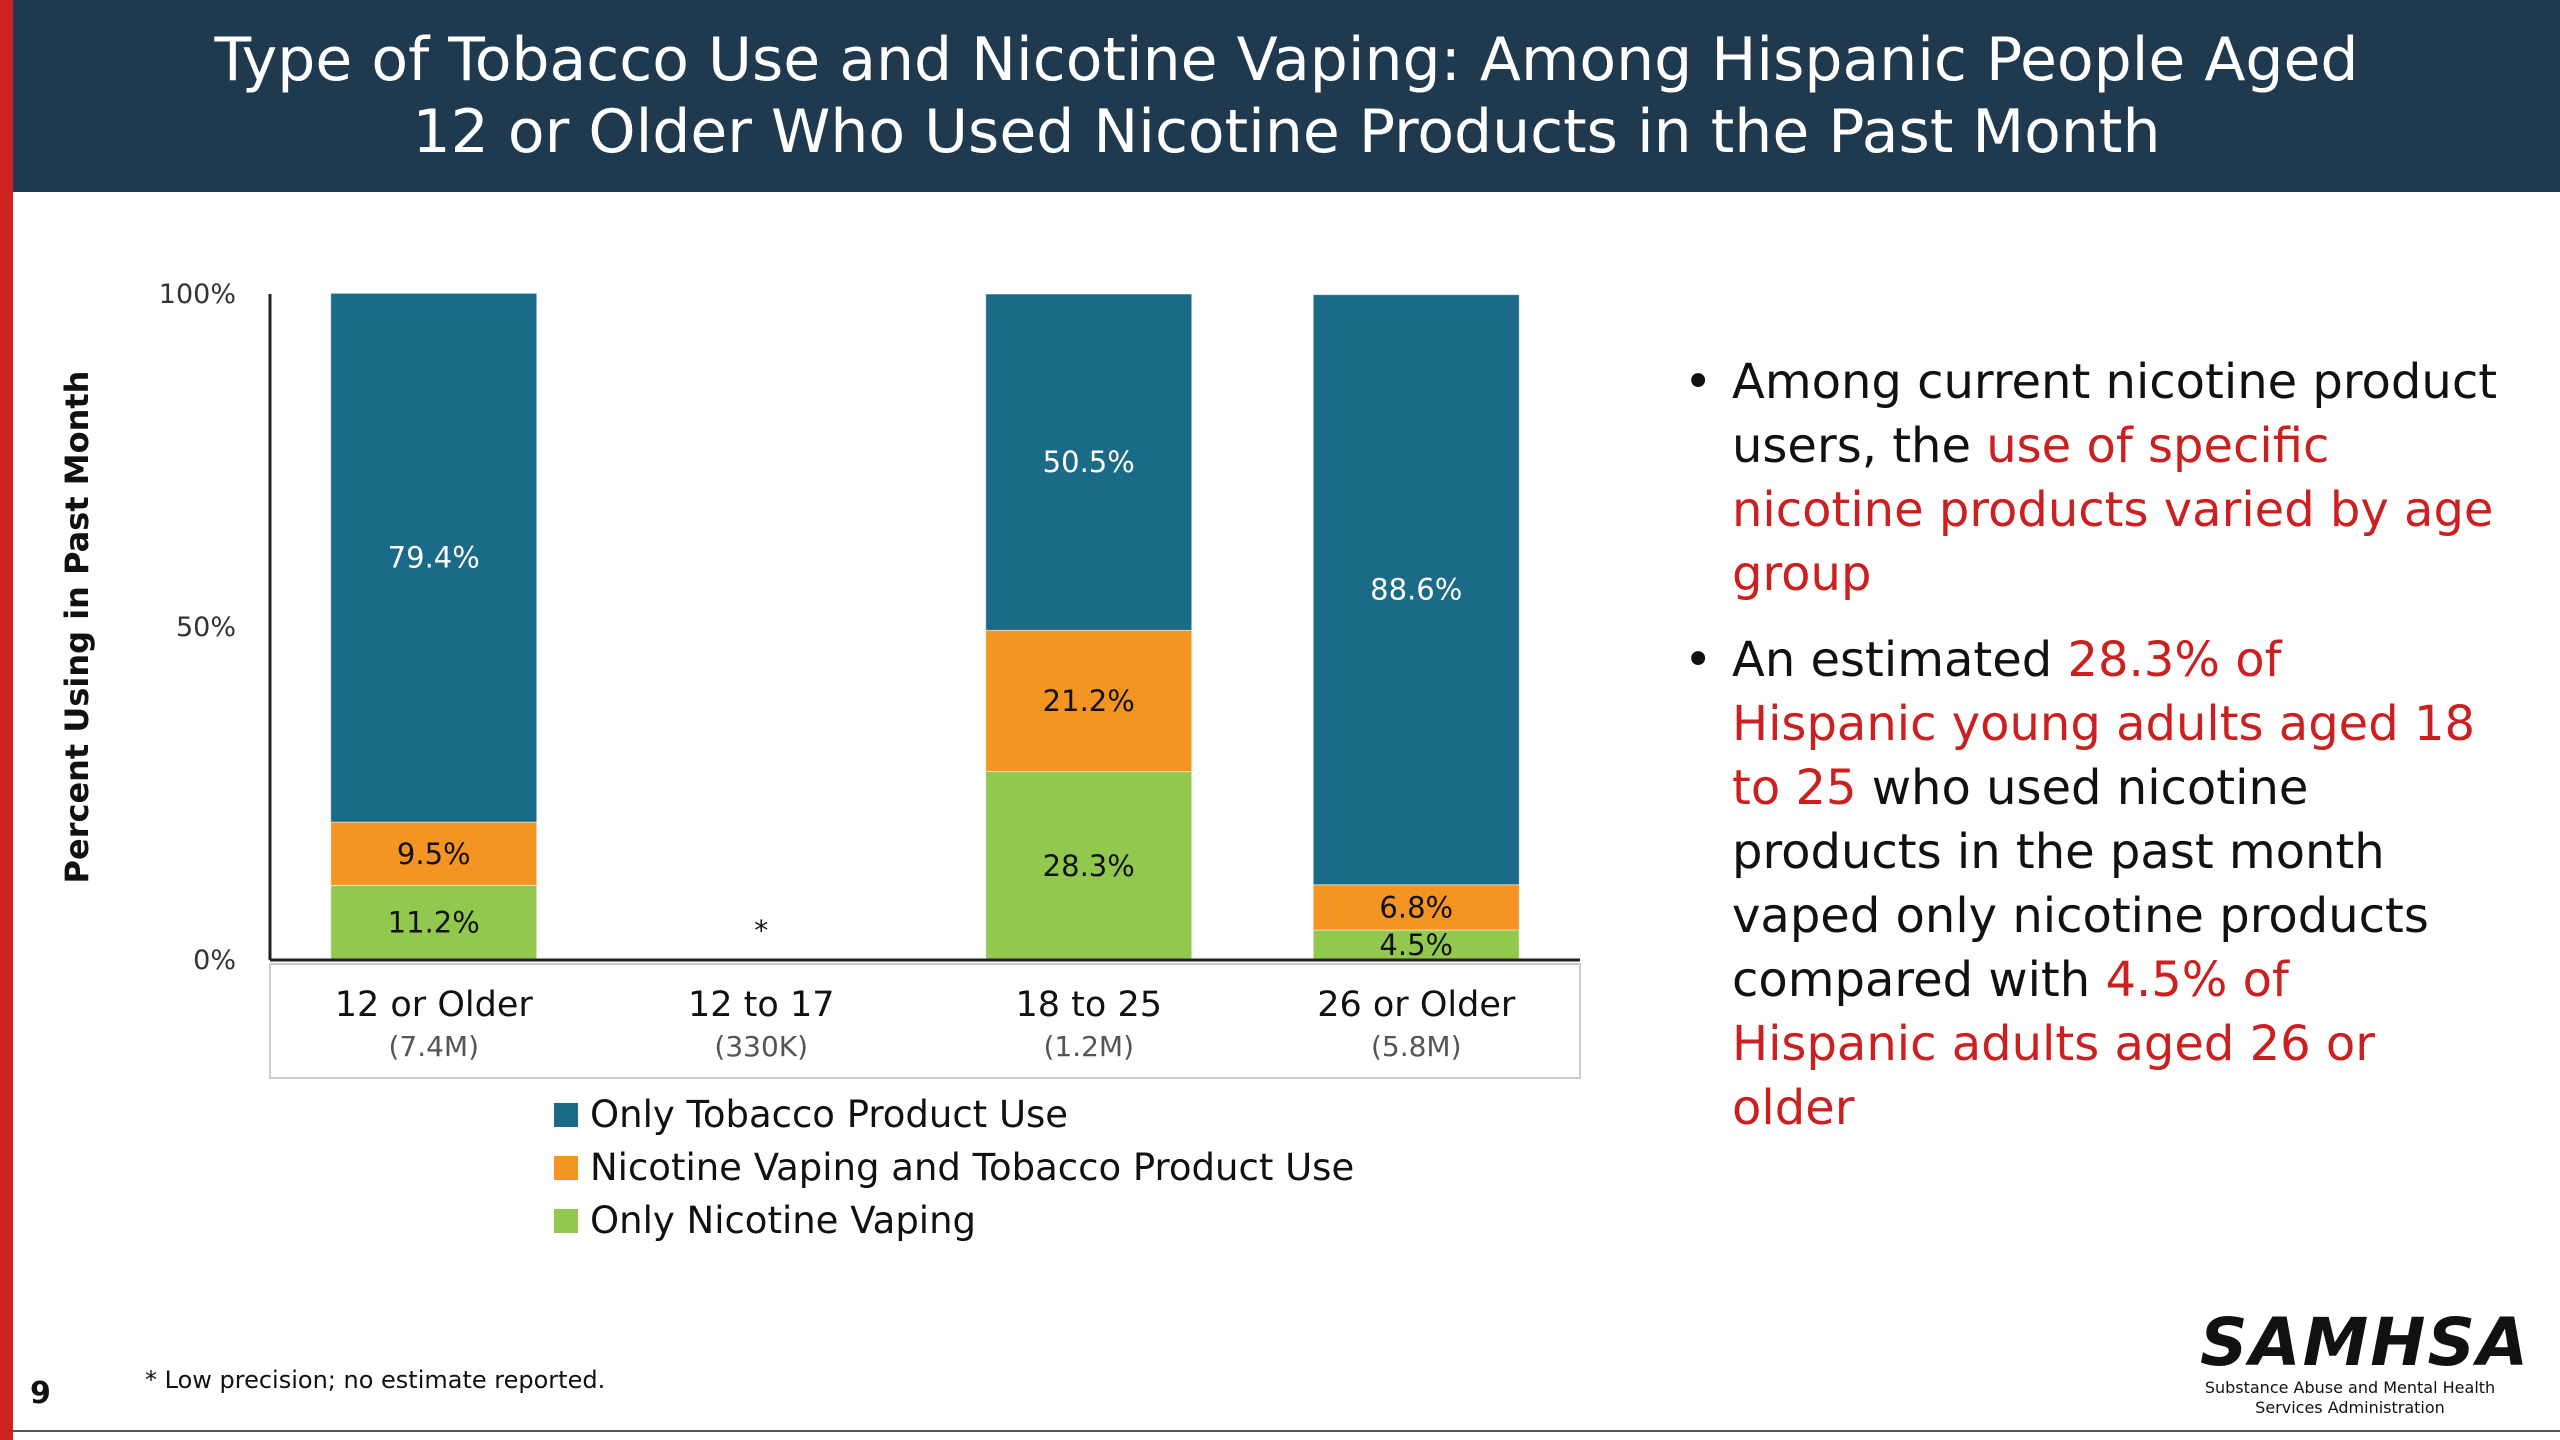 This screenshot has width=2560, height=1440. I want to click on data-label: 21.2%, so click(1089, 701).